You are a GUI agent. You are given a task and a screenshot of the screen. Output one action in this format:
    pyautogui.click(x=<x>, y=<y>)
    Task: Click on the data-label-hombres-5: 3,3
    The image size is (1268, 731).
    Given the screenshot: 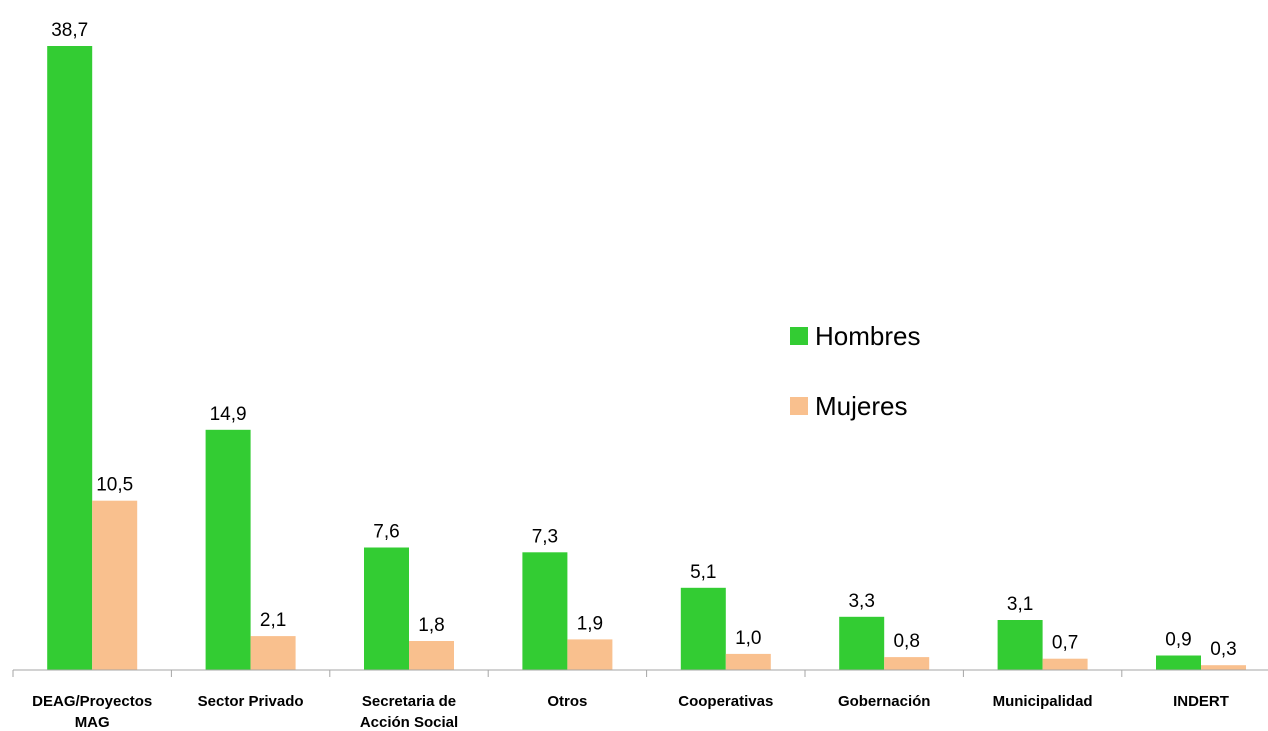 What is the action you would take?
    pyautogui.click(x=861, y=601)
    